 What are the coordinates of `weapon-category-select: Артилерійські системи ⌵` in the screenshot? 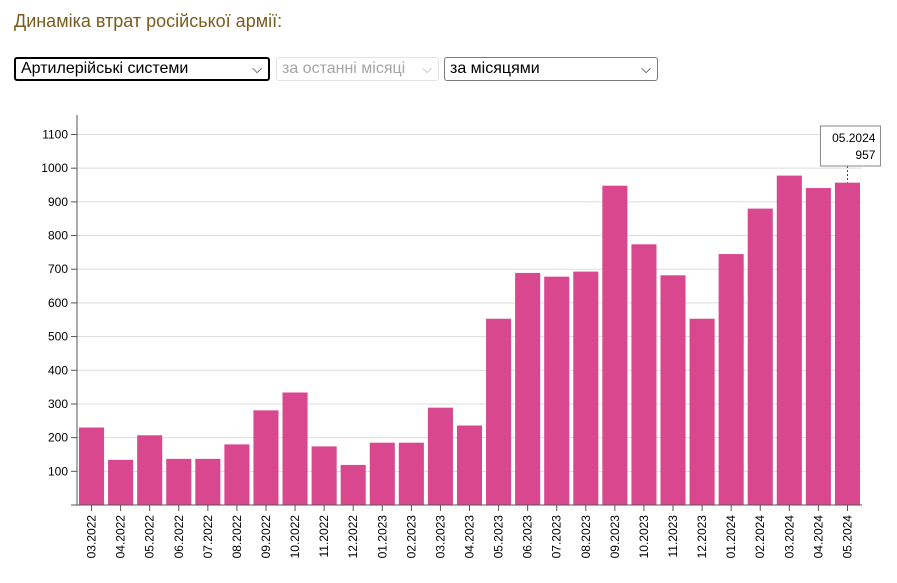 It's located at (142, 69).